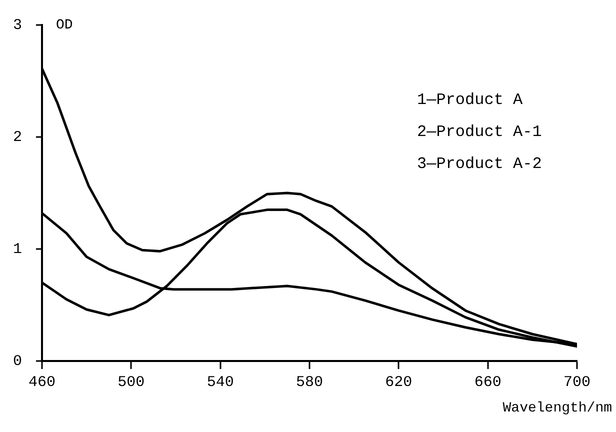  I want to click on x-tick-label: 660, so click(488, 382).